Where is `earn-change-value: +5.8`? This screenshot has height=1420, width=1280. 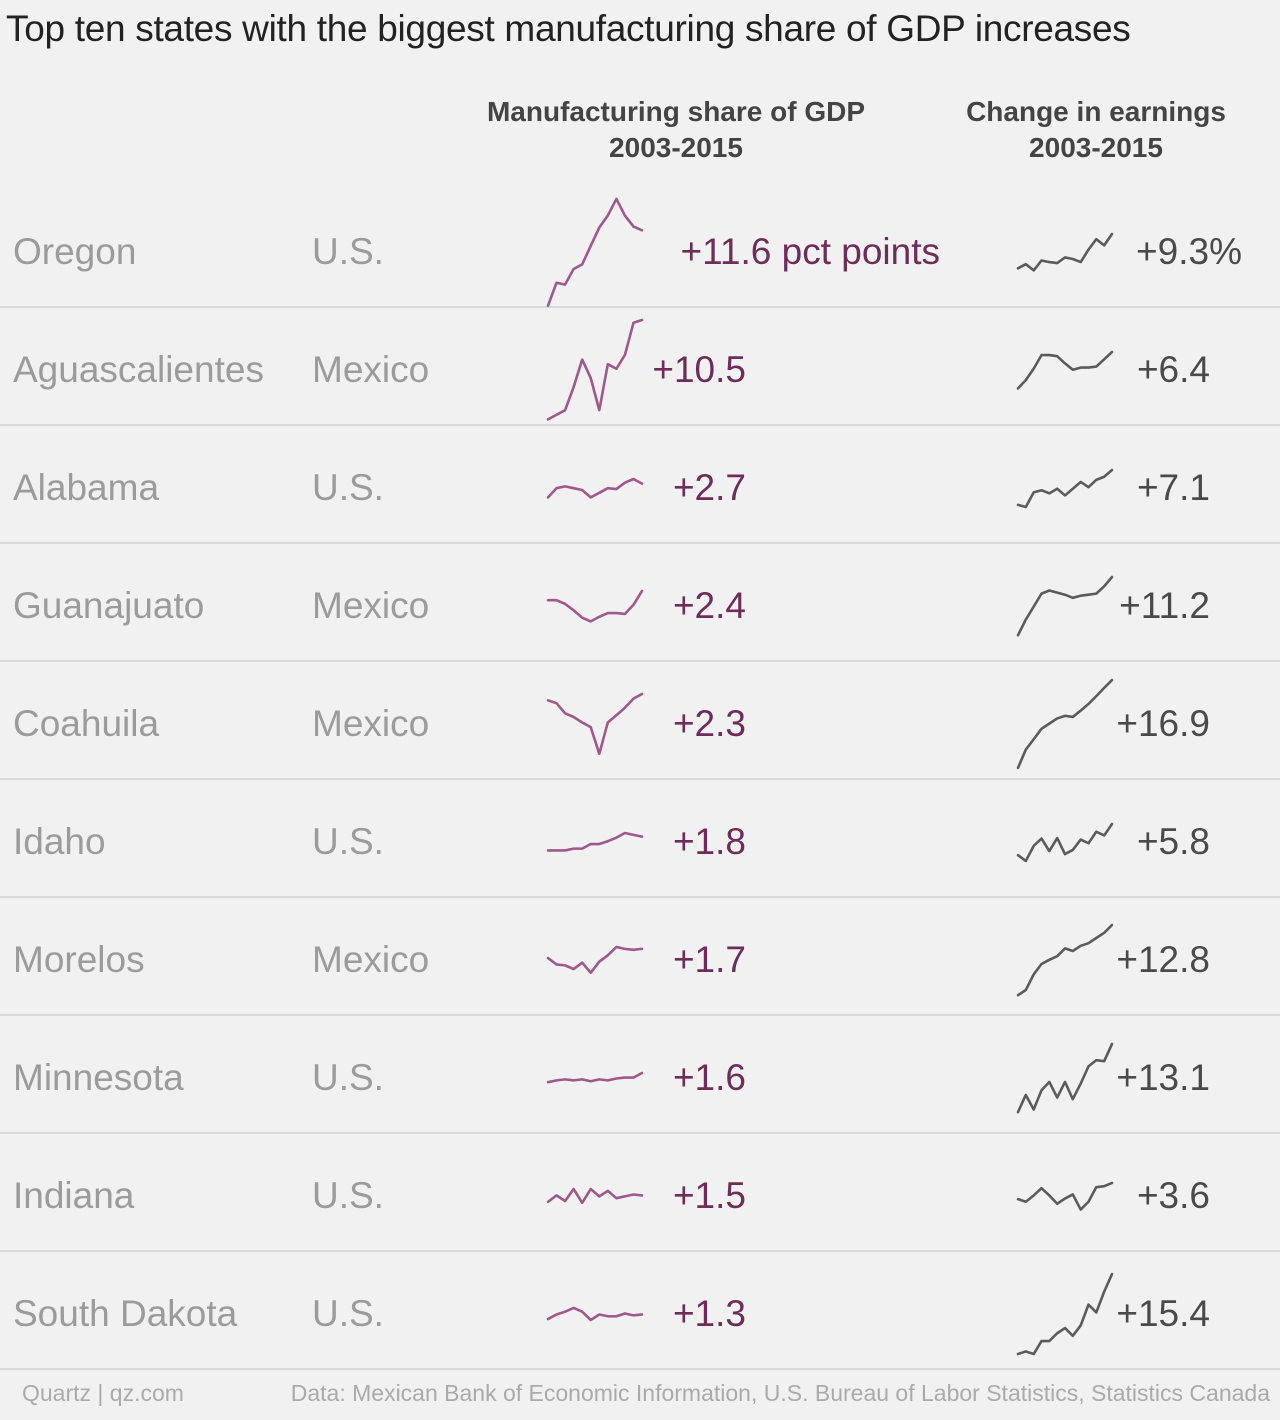
earn-change-value: +5.8 is located at coordinates (1173, 841).